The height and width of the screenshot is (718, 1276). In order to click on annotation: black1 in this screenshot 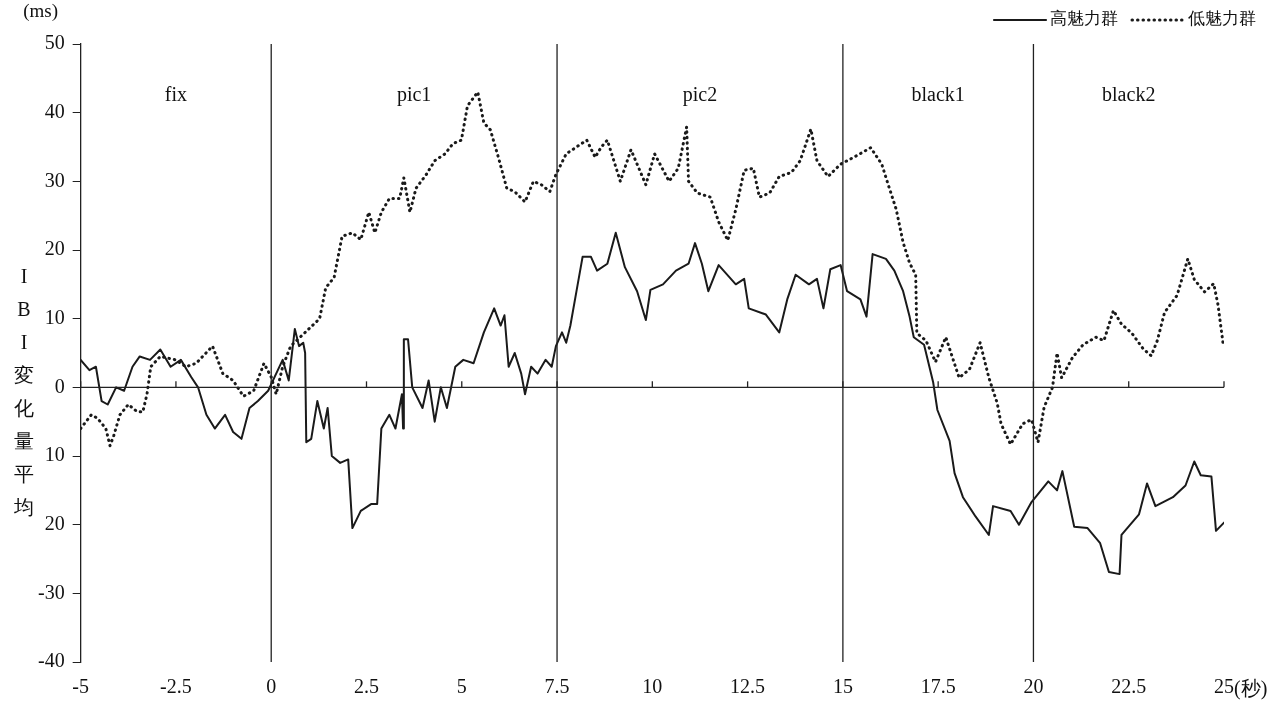, I will do `click(938, 94)`.